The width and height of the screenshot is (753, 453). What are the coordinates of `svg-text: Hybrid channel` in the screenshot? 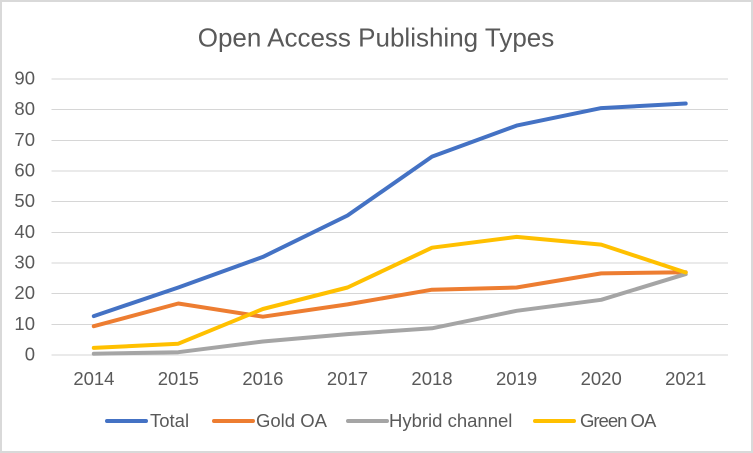 It's located at (450, 420).